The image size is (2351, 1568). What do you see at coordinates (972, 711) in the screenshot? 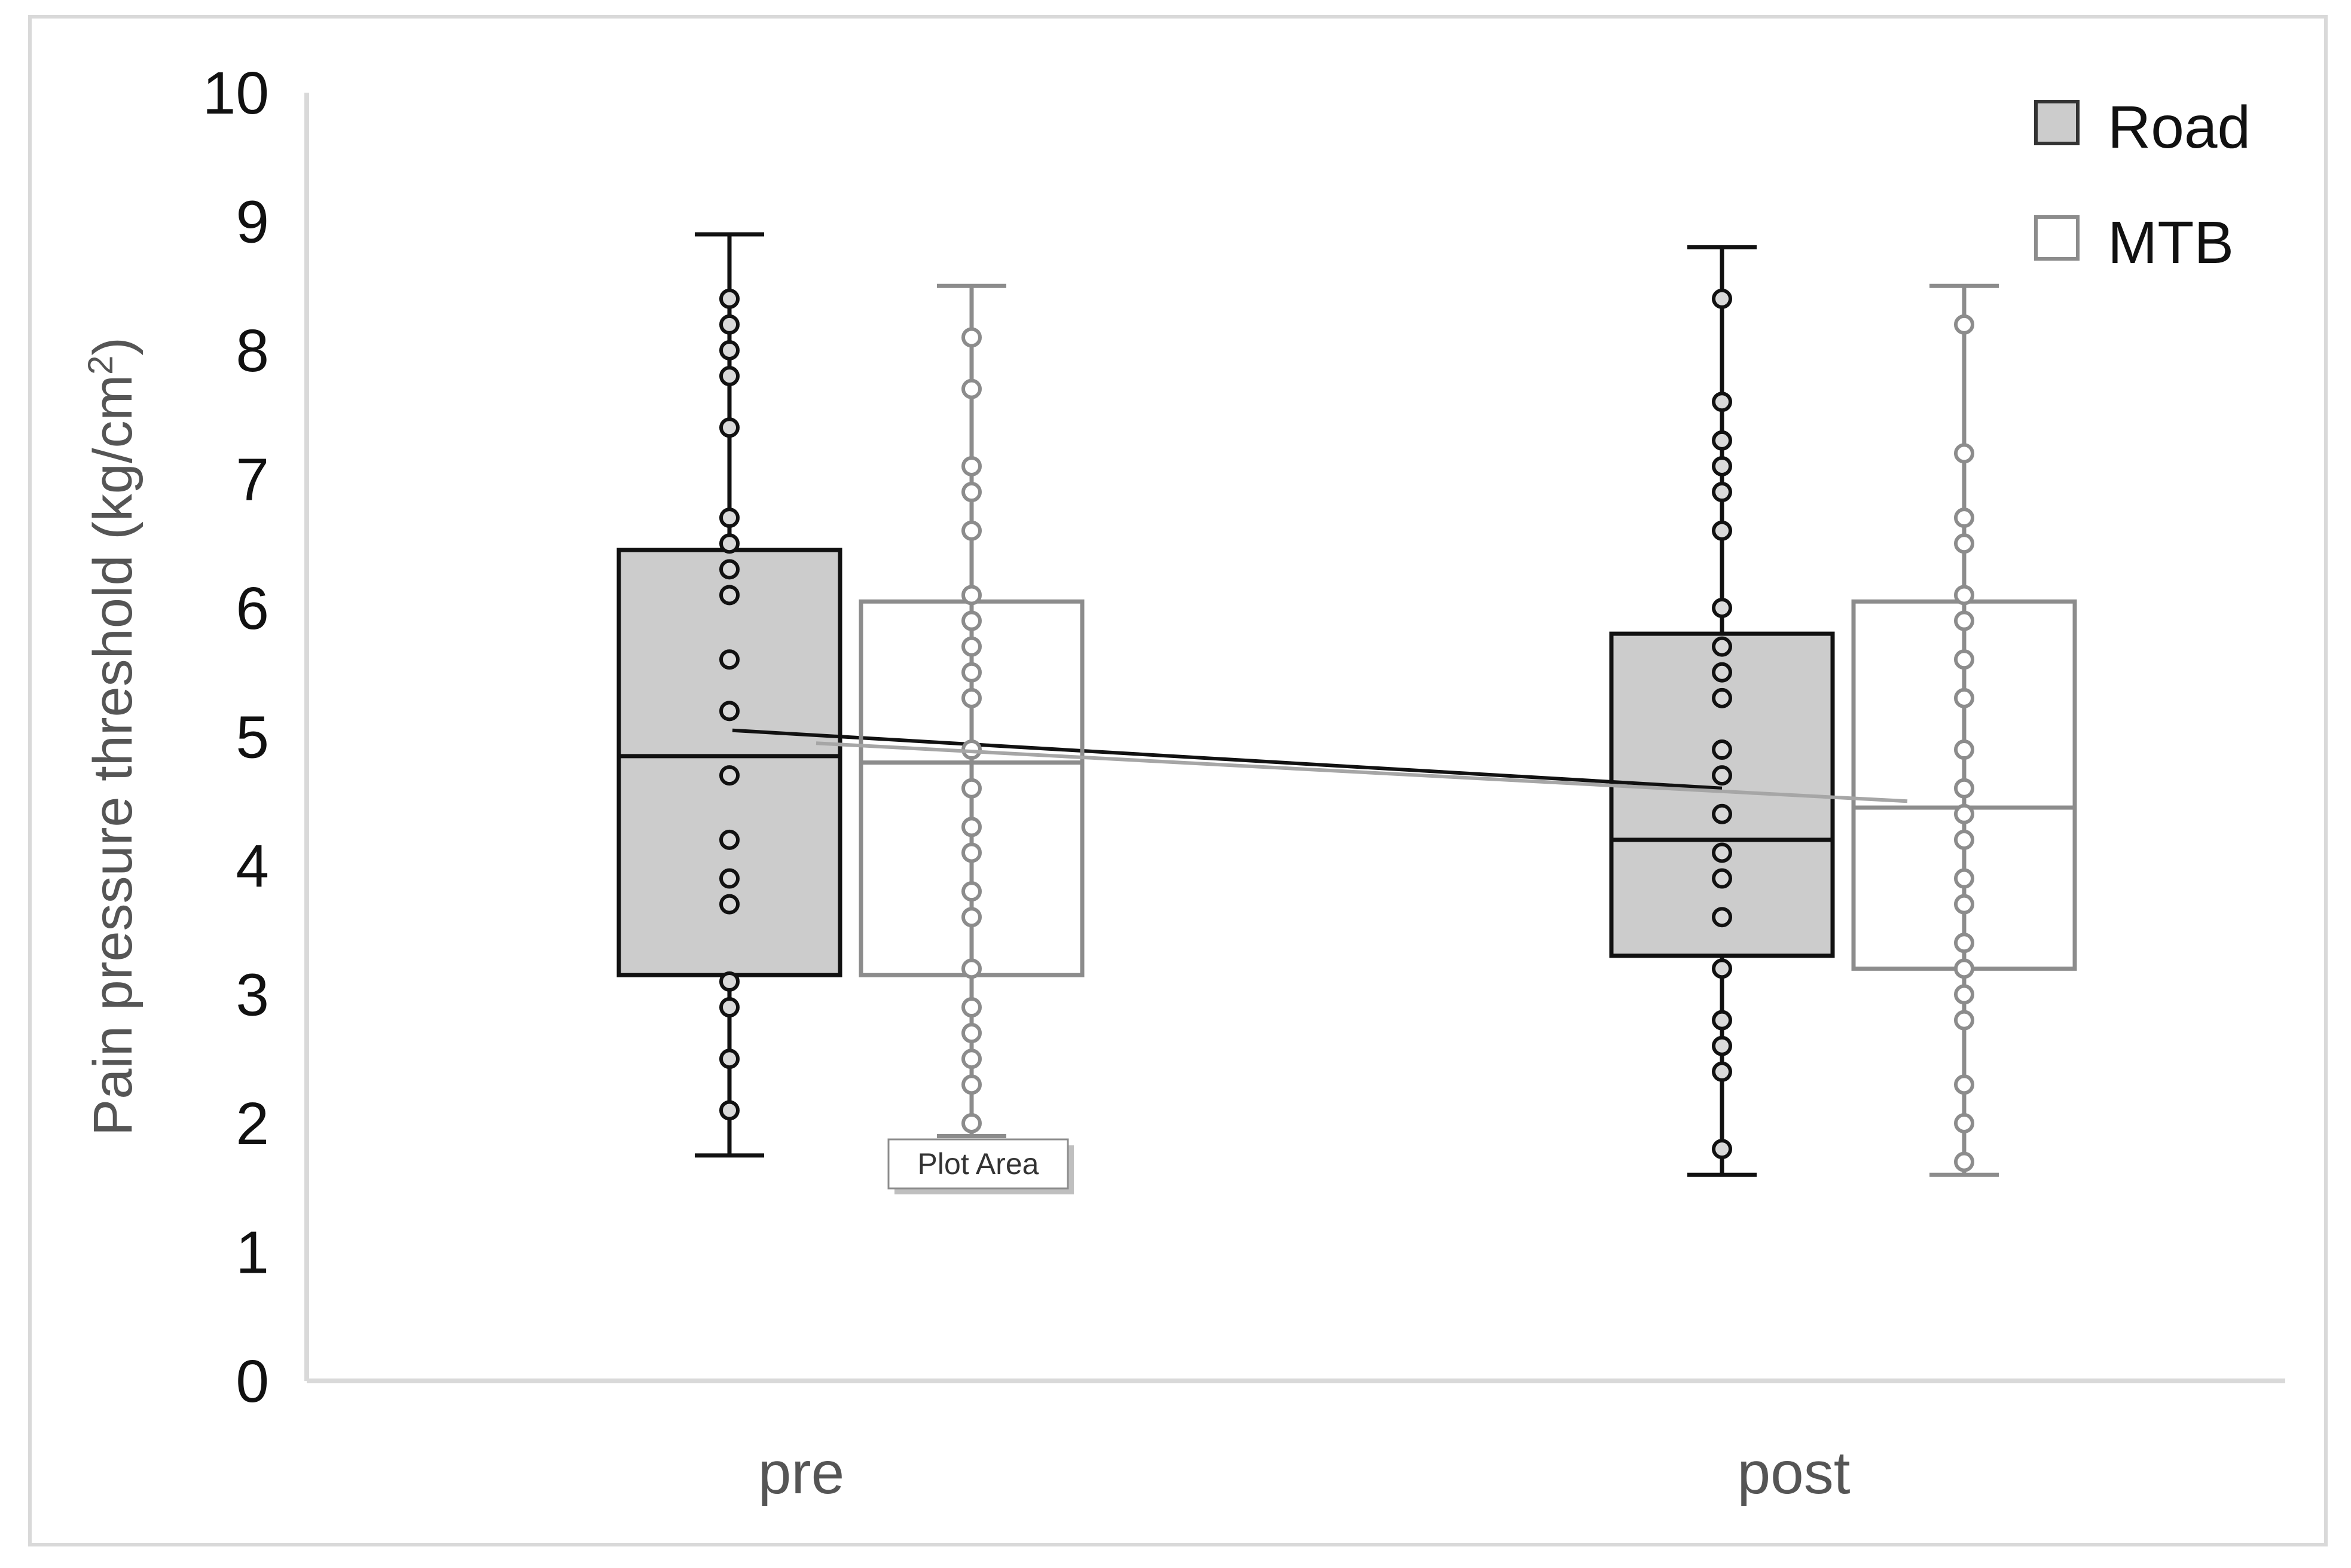
I see `box-mtb-pre` at bounding box center [972, 711].